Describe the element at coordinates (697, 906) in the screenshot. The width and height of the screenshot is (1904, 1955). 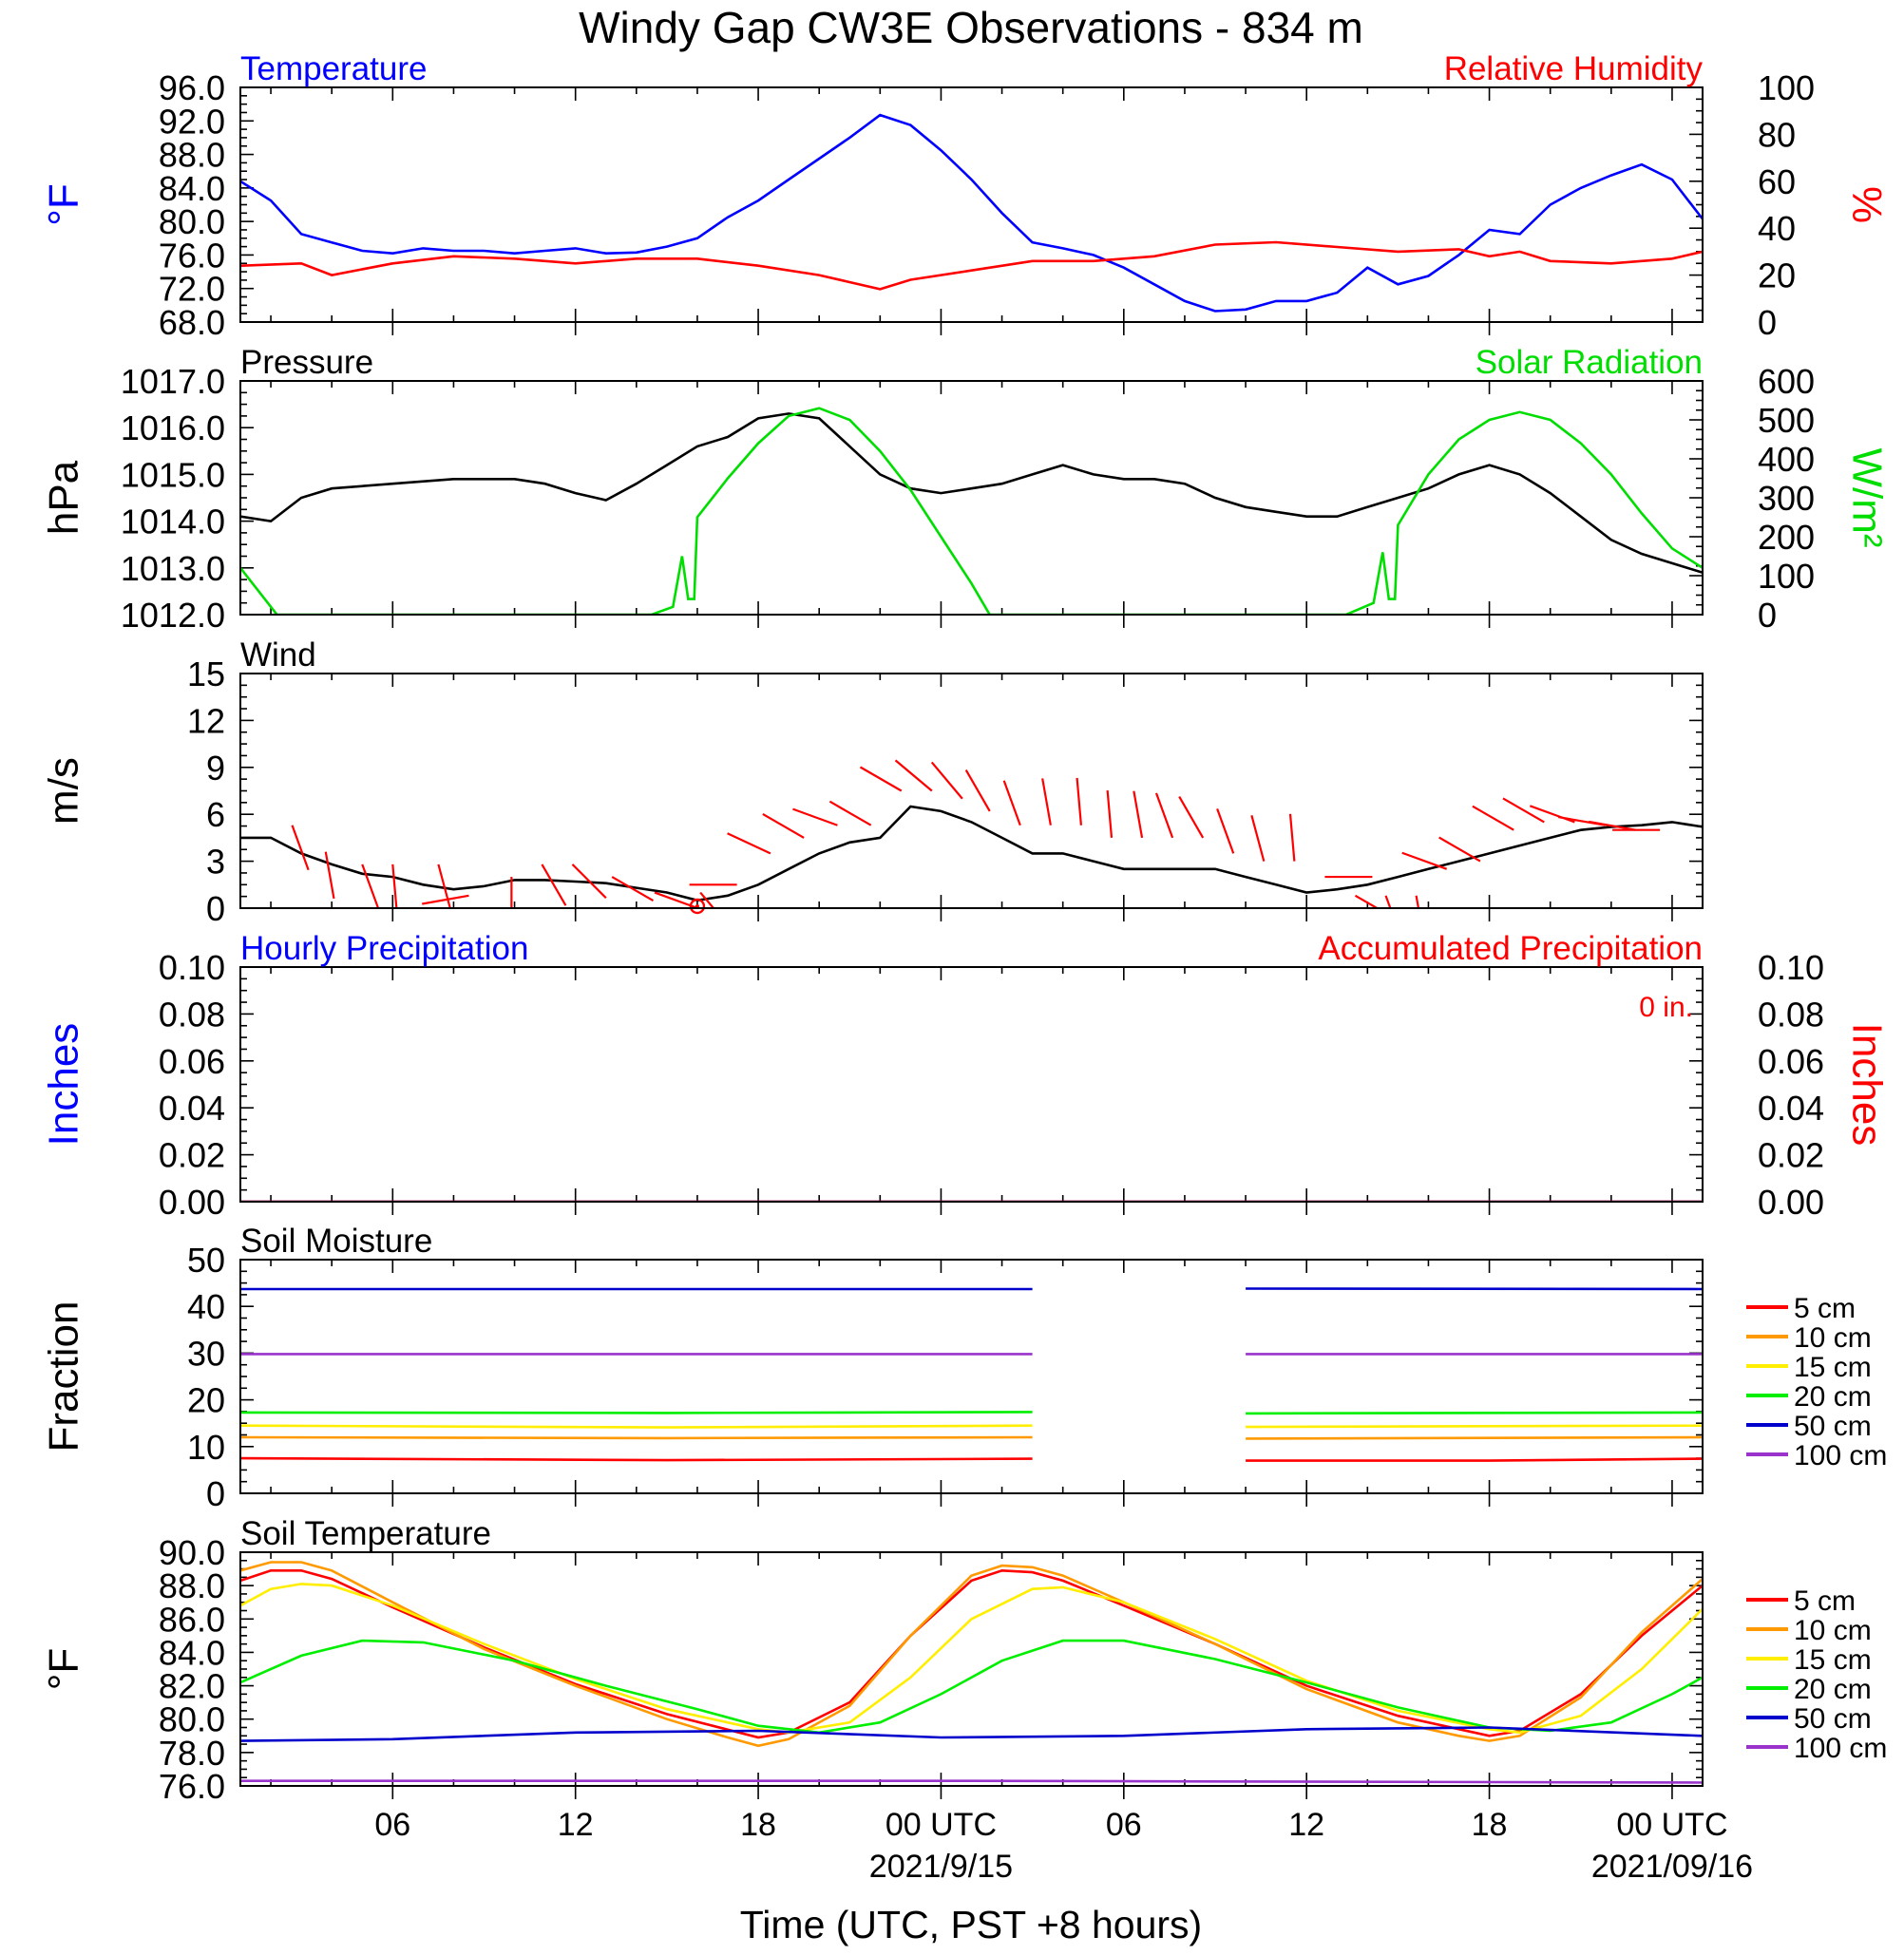
I see `calm-marker` at that location.